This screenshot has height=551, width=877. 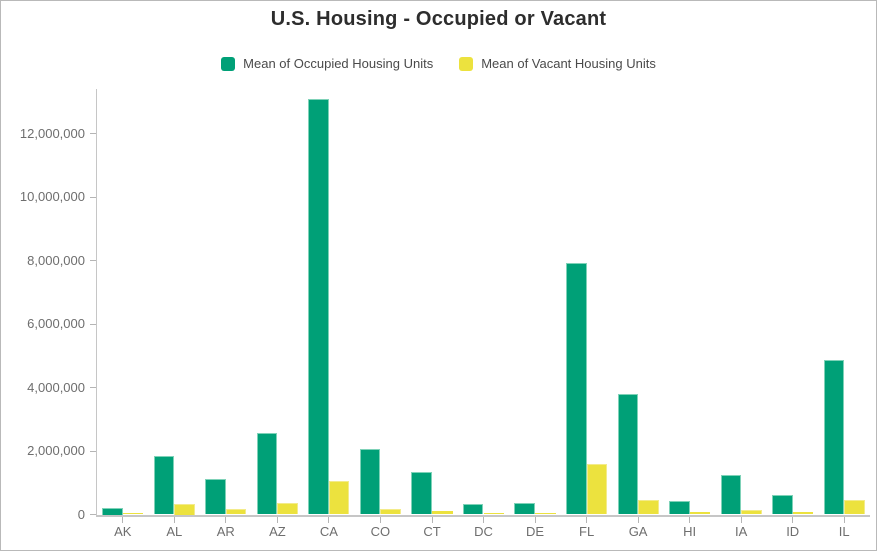 What do you see at coordinates (438, 19) in the screenshot?
I see `chart-title: U.S. Housing - Occupied or Vacant` at bounding box center [438, 19].